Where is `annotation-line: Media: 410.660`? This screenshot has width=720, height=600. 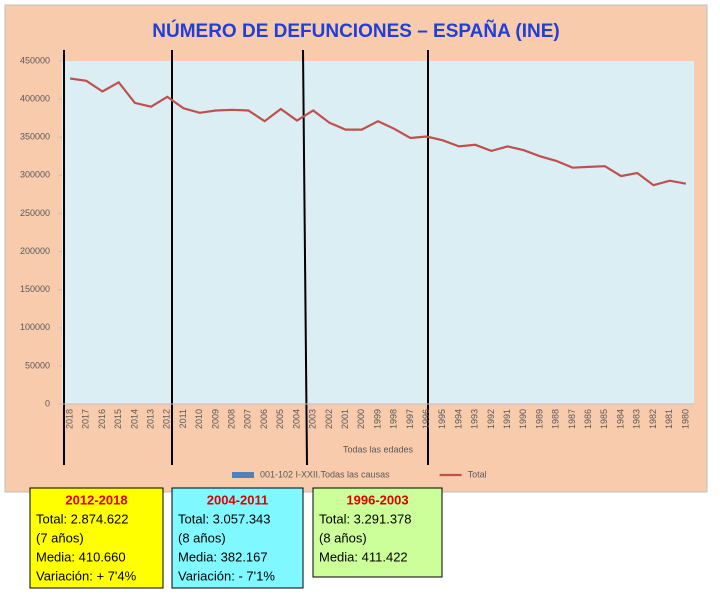
annotation-line: Media: 410.660 is located at coordinates (81, 556).